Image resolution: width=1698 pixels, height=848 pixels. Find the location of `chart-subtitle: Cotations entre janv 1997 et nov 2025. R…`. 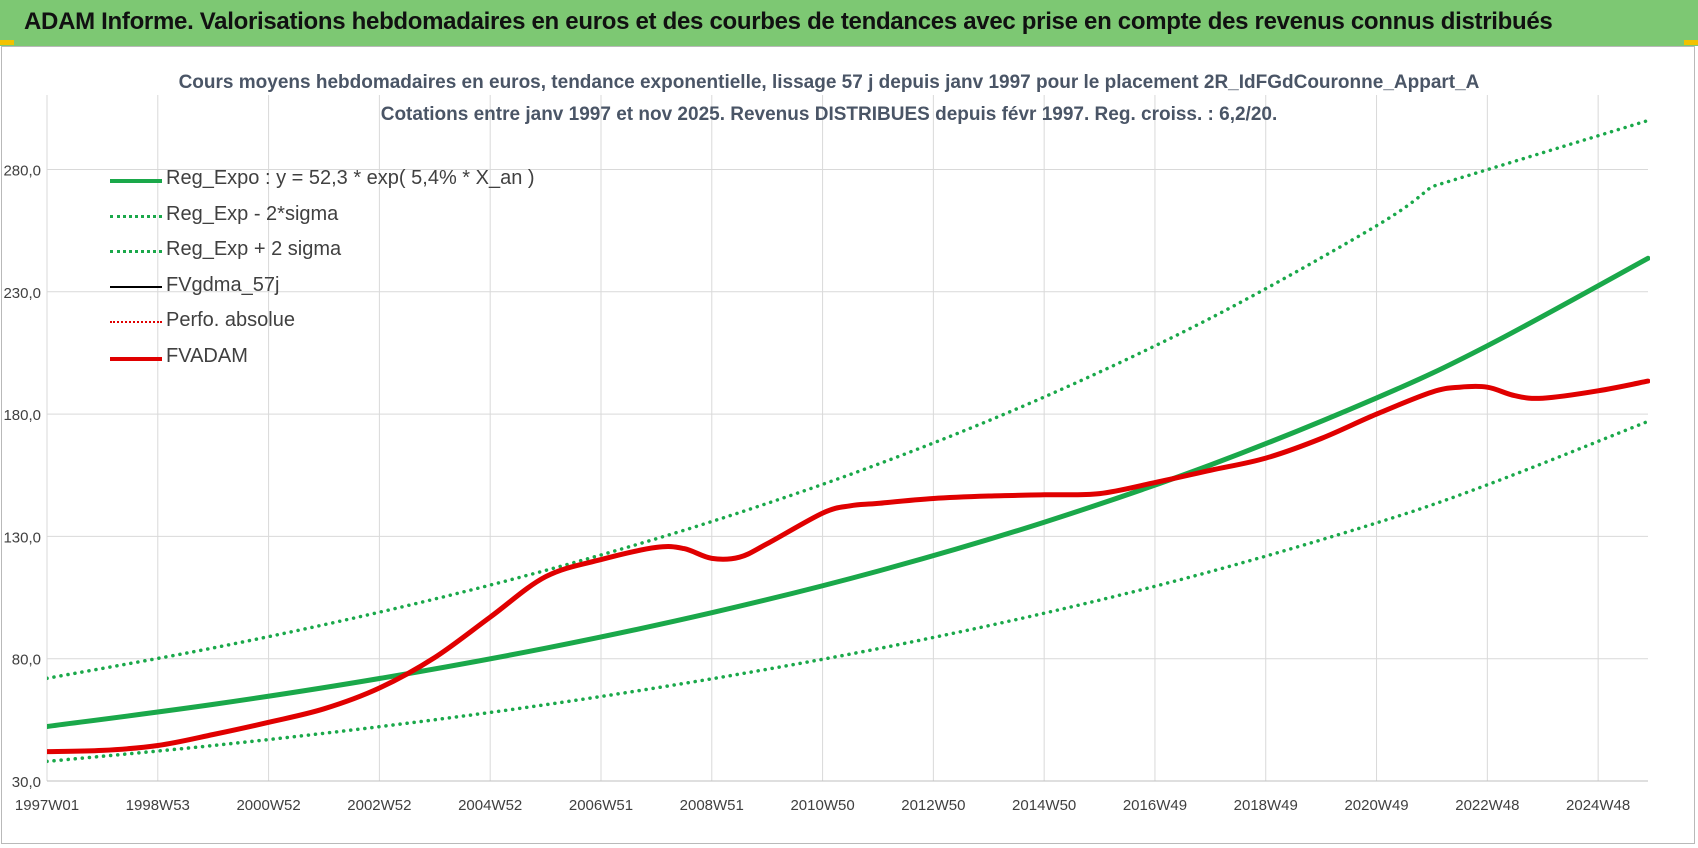

chart-subtitle: Cotations entre janv 1997 et nov 2025. R… is located at coordinates (829, 114).